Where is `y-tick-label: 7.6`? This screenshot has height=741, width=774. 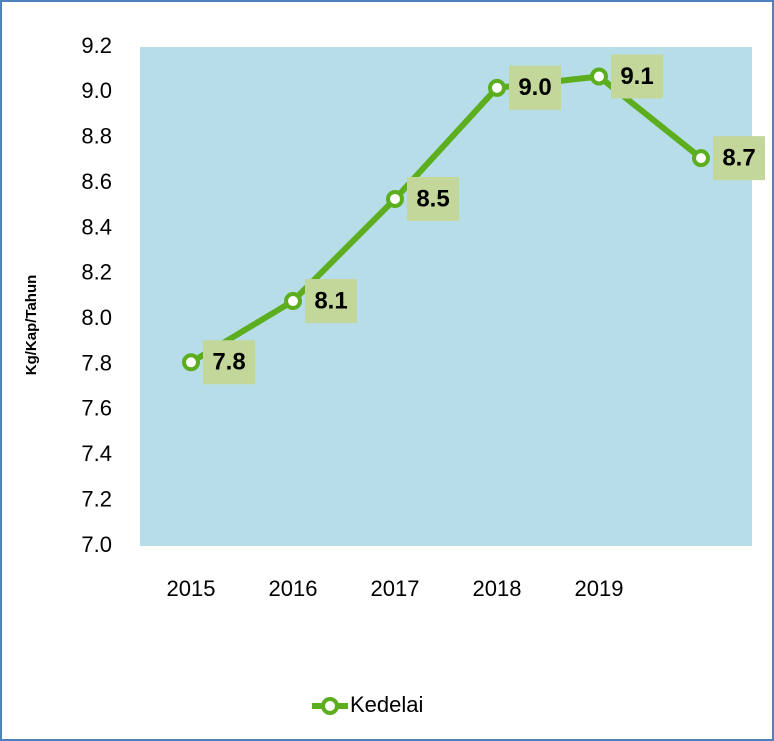
y-tick-label: 7.6 is located at coordinates (96, 408).